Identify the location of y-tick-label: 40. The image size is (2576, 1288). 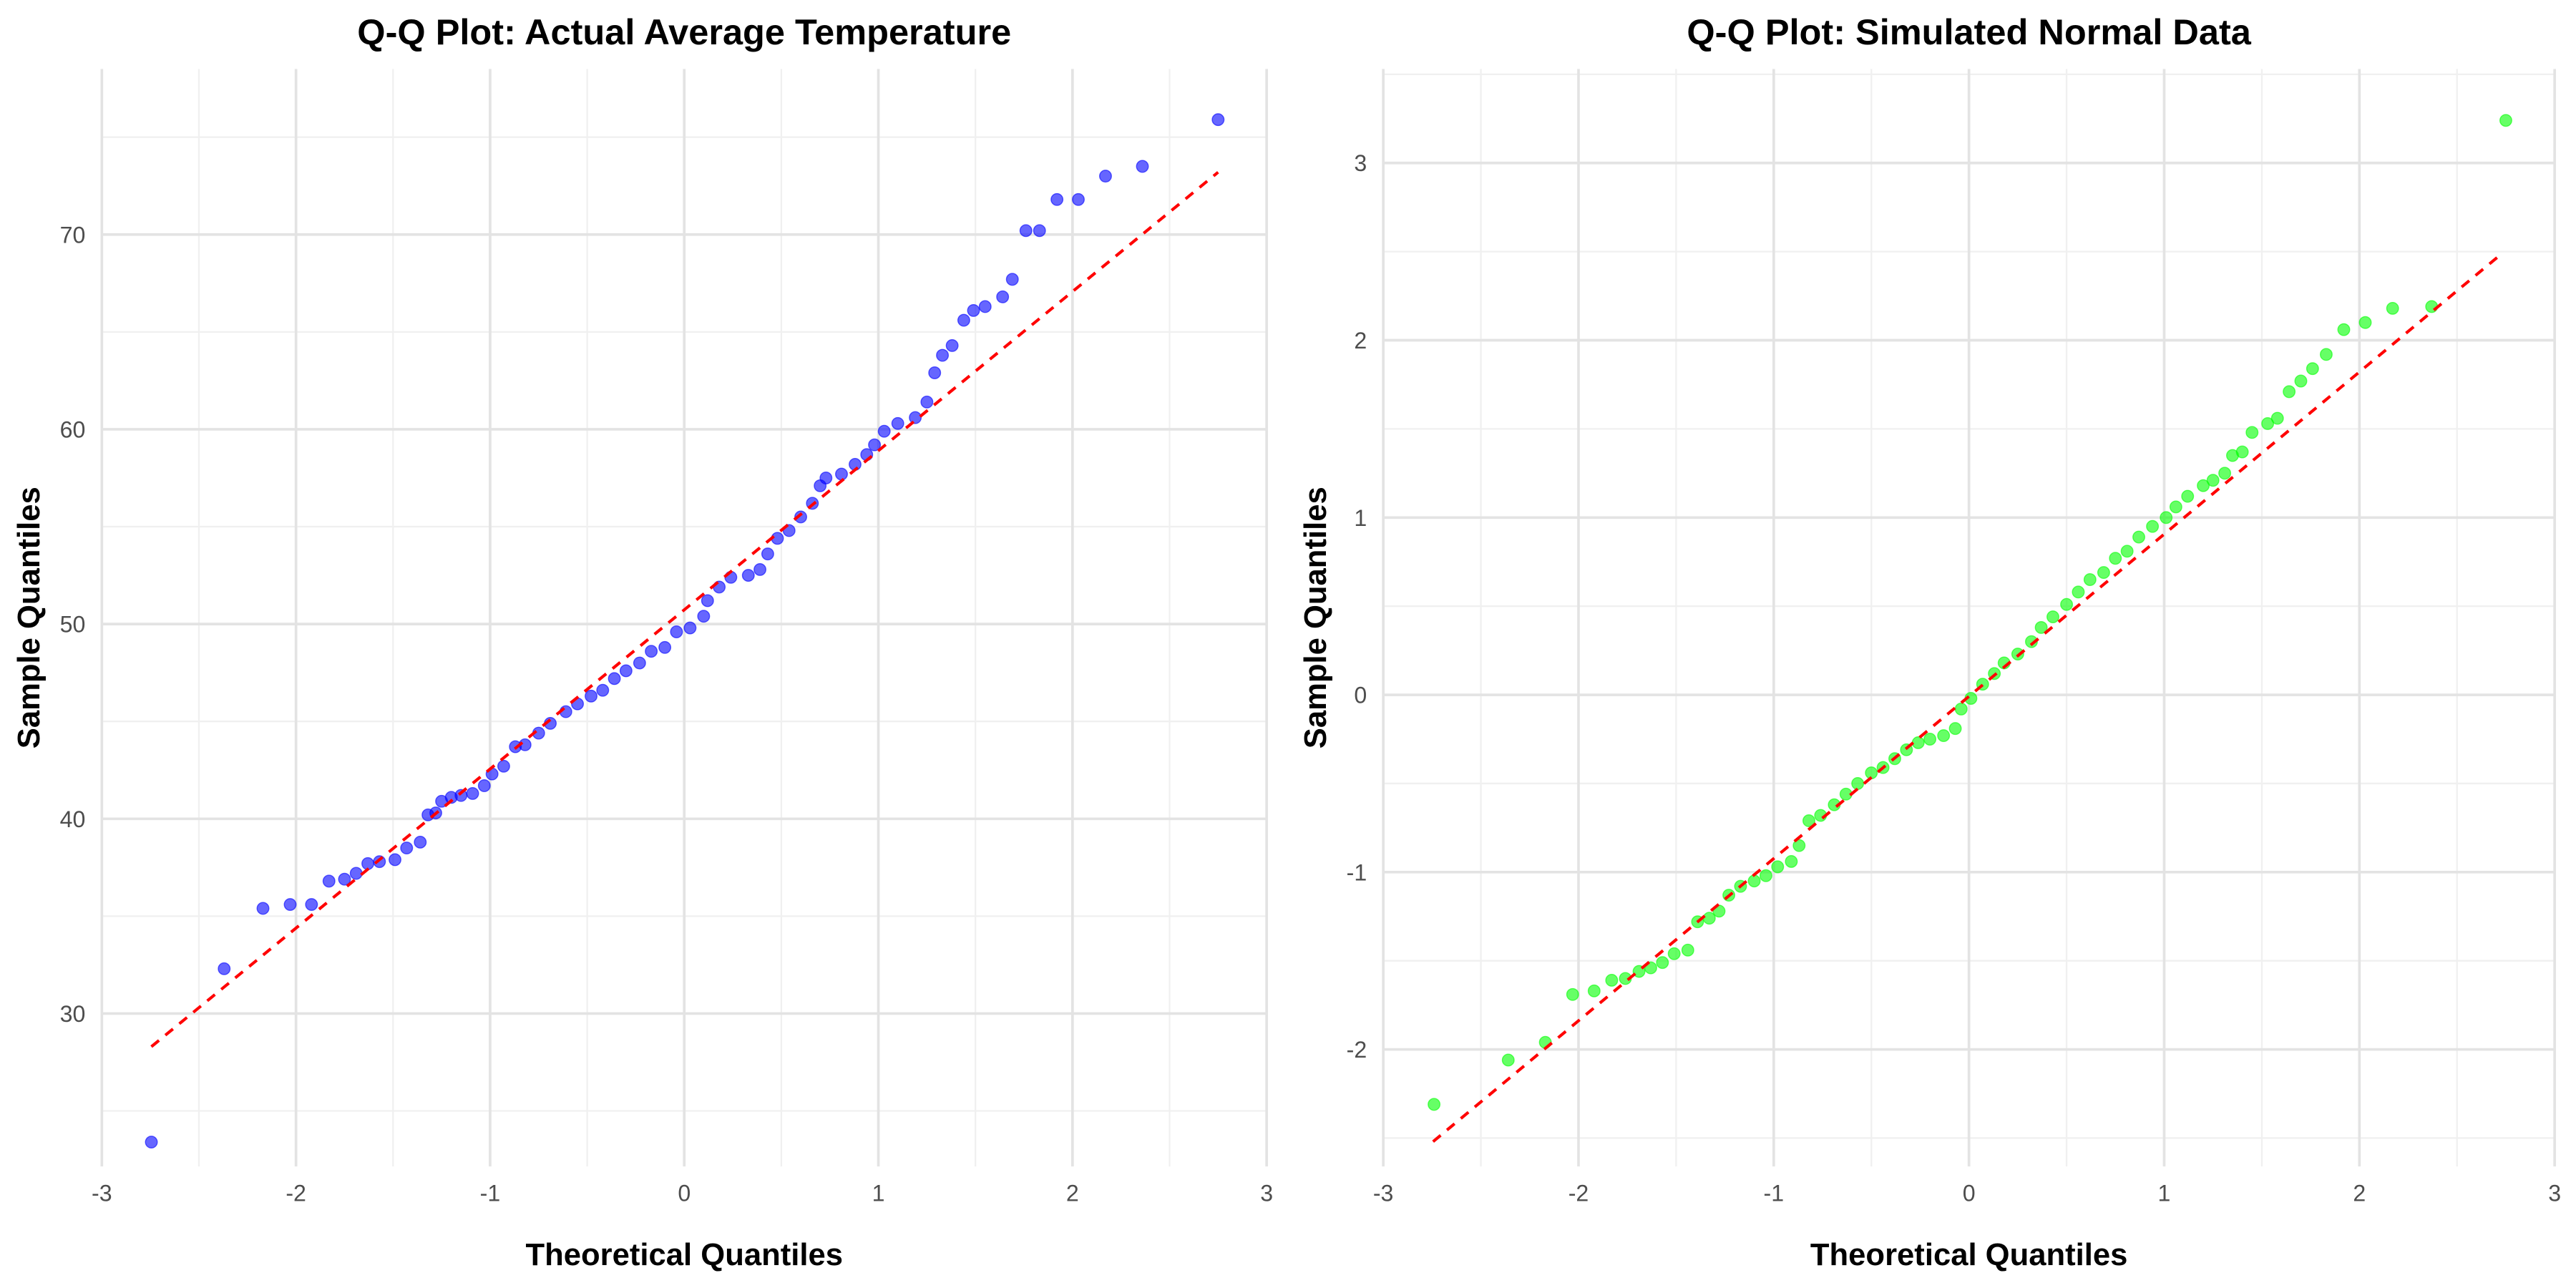
(73, 819).